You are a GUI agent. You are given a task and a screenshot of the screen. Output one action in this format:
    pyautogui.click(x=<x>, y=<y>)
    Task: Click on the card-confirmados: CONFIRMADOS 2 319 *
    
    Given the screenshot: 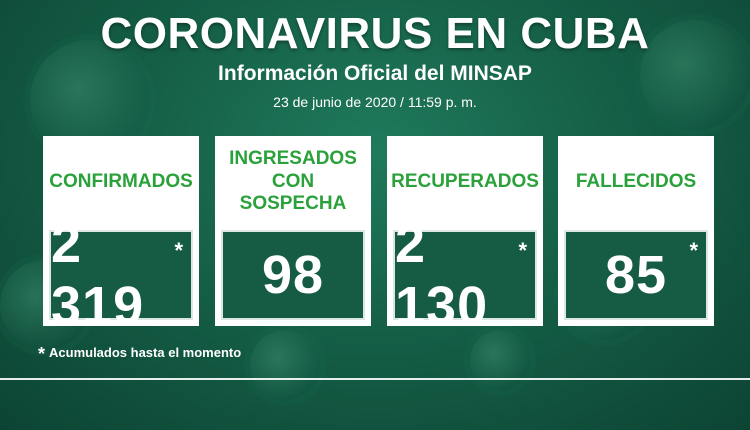 What is the action you would take?
    pyautogui.click(x=121, y=236)
    